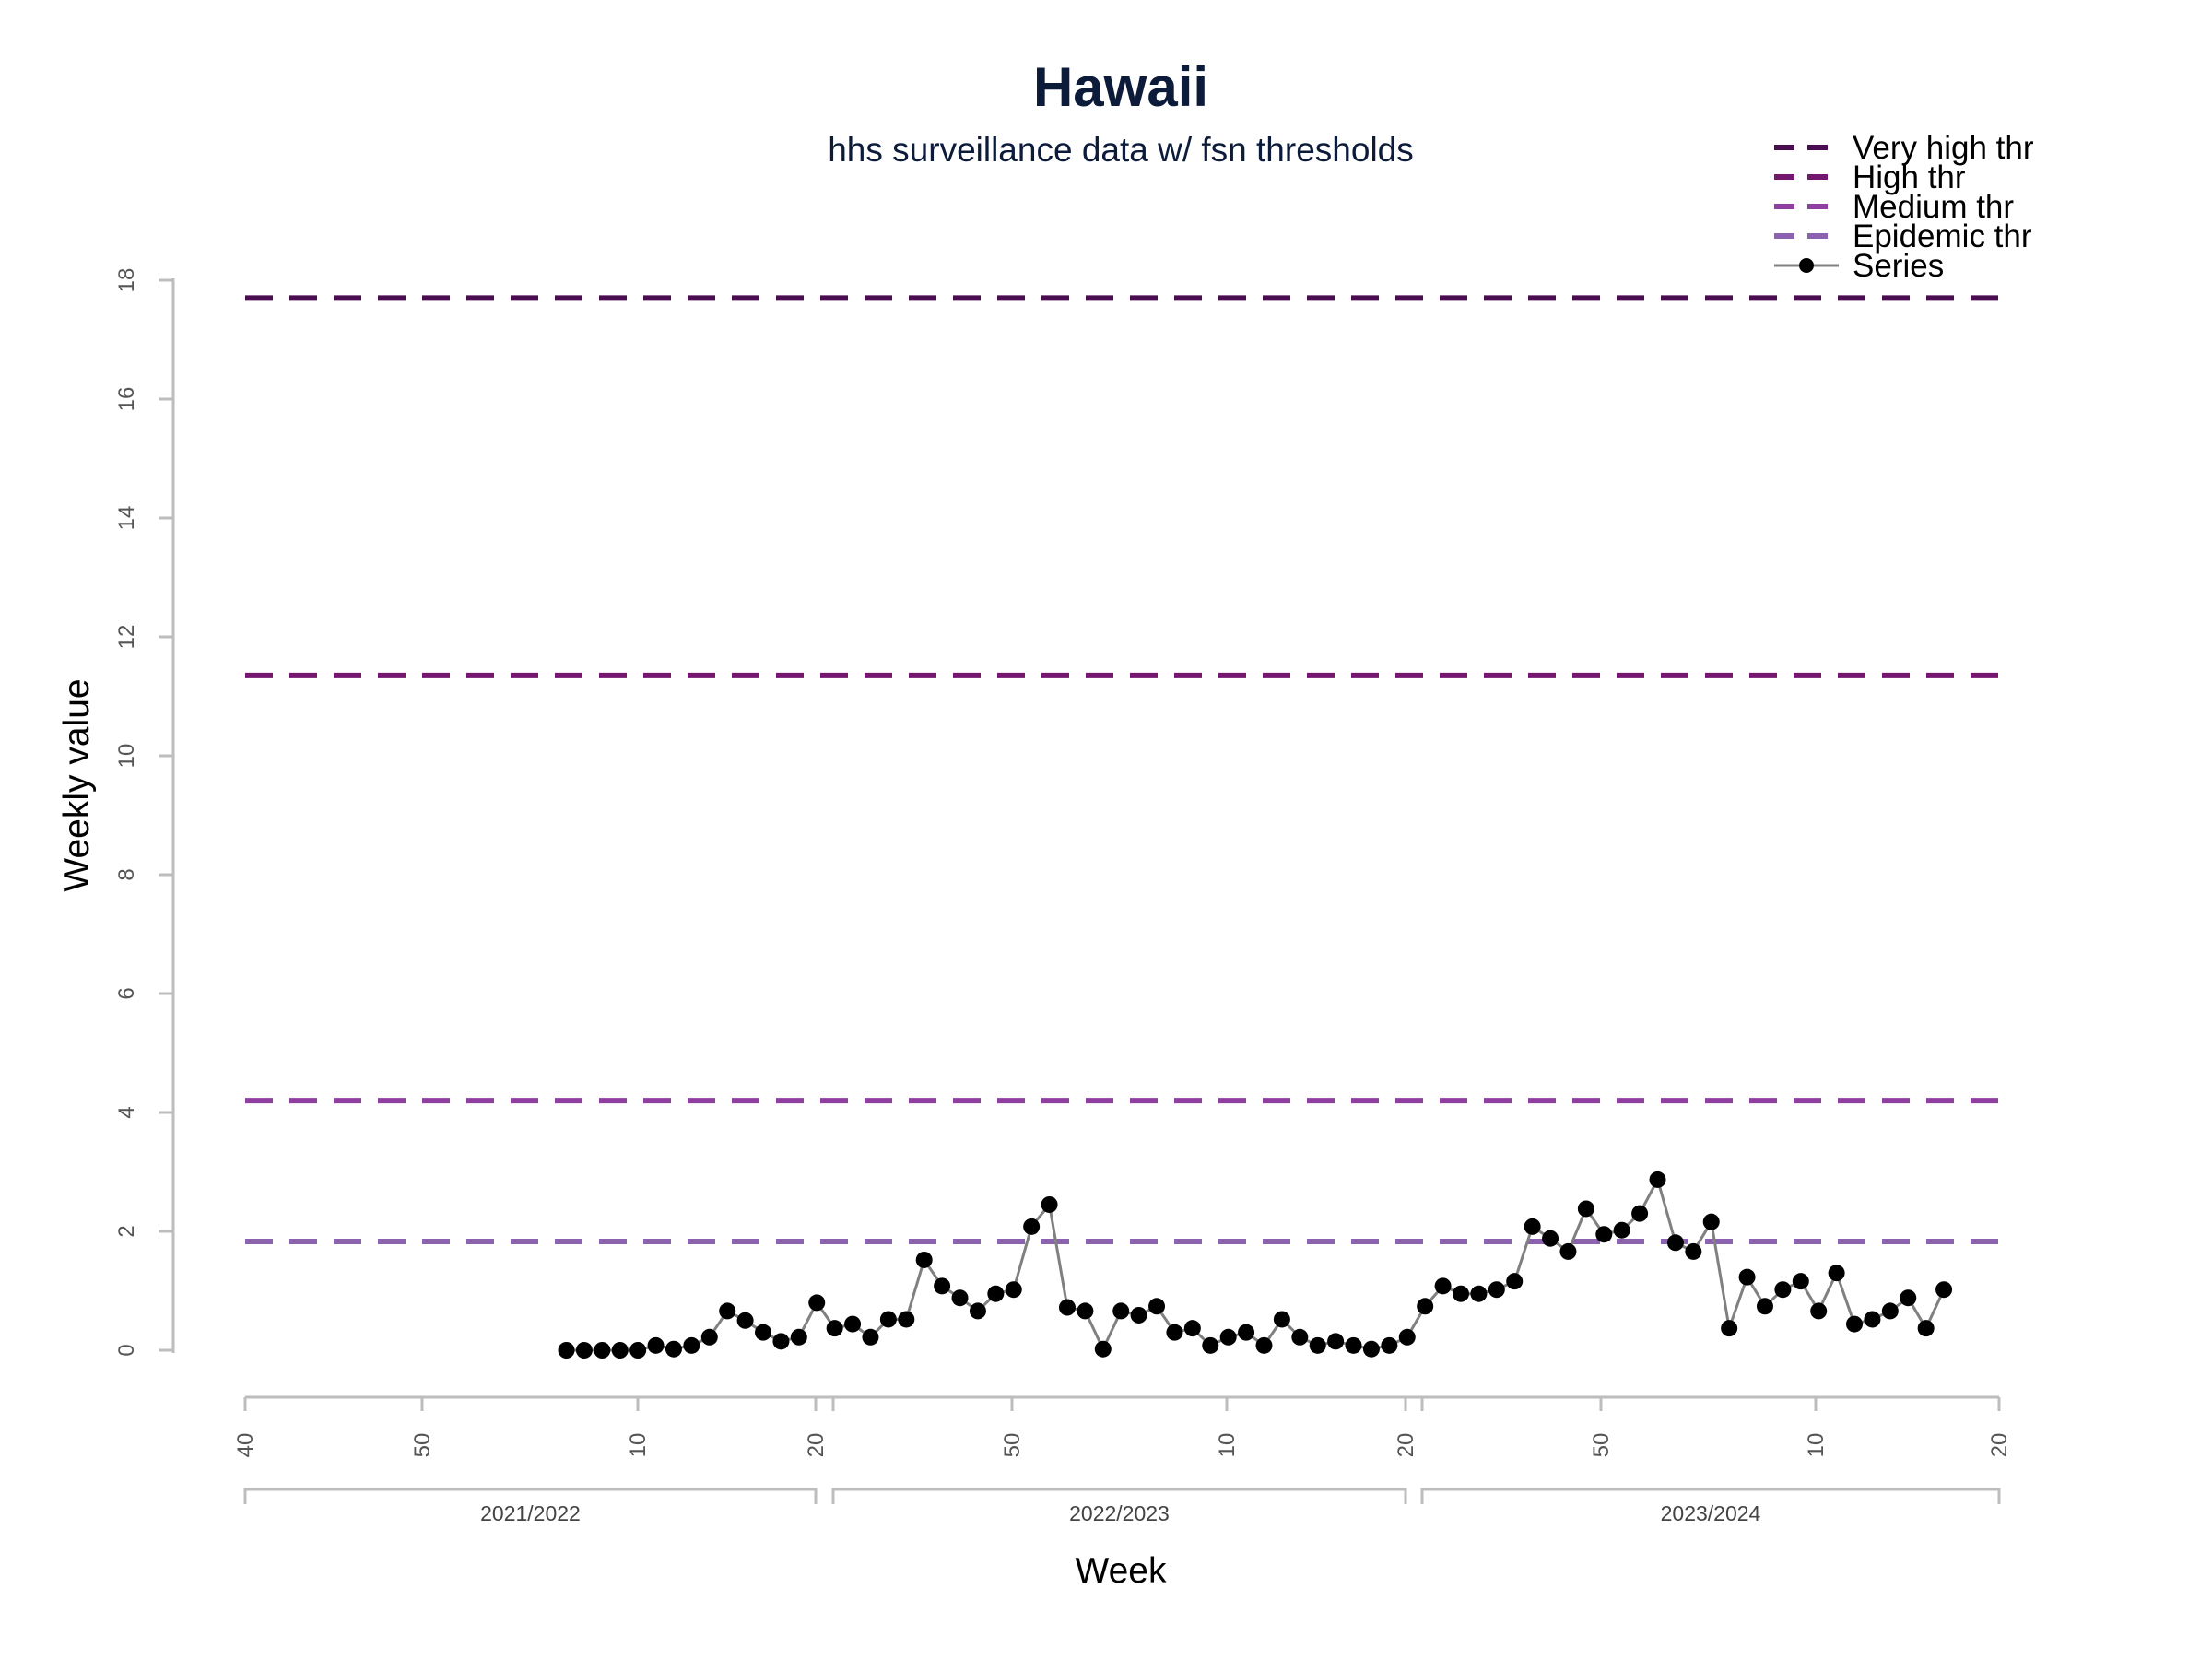 This screenshot has height=1659, width=2212. What do you see at coordinates (1898, 266) in the screenshot?
I see `legend-label: Series` at bounding box center [1898, 266].